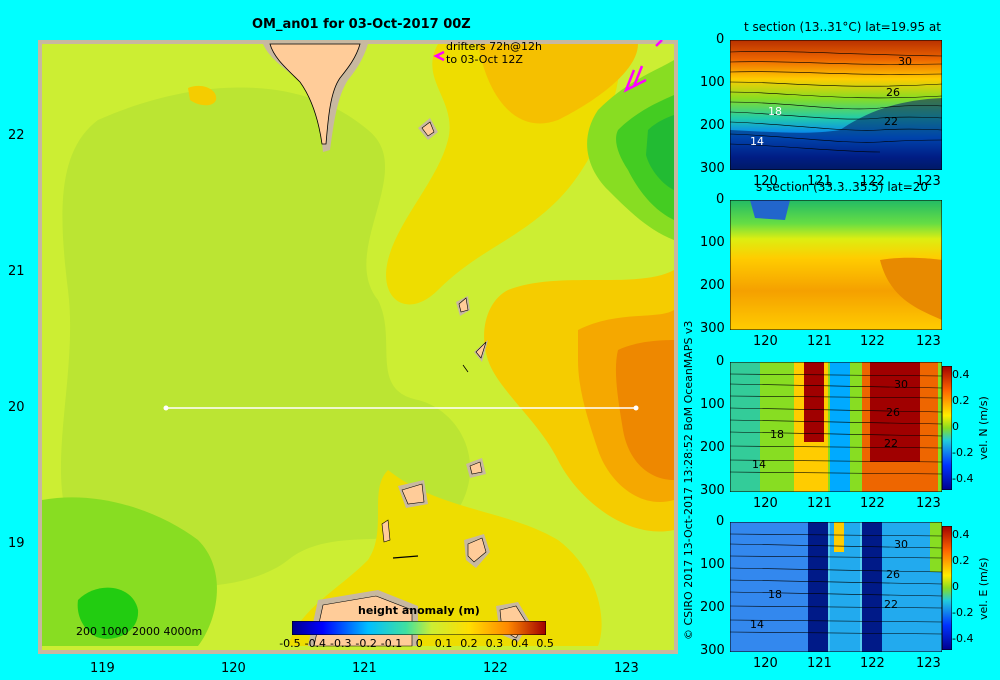 The width and height of the screenshot is (1000, 680). Describe the element at coordinates (836, 265) in the screenshot. I see `s-section-panel` at that location.